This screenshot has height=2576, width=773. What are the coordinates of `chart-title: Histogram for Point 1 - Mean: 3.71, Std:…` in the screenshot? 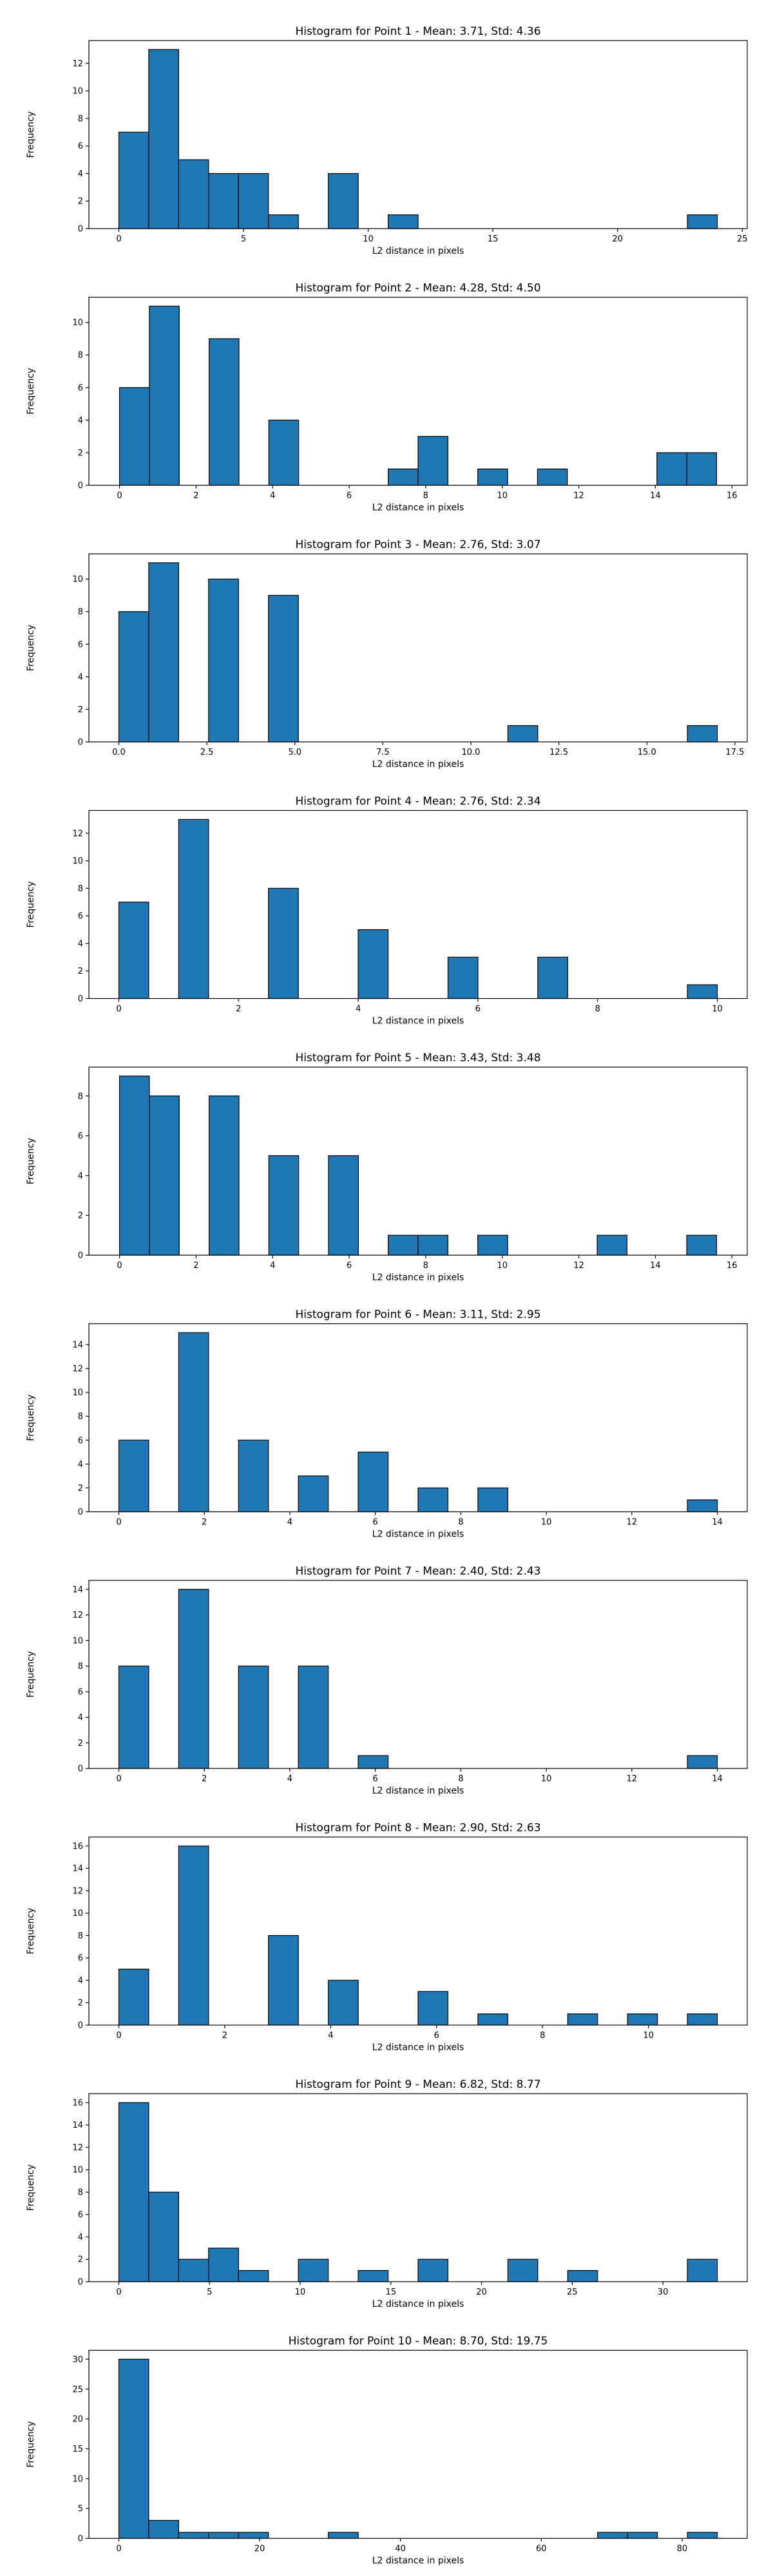 It's located at (417, 32).